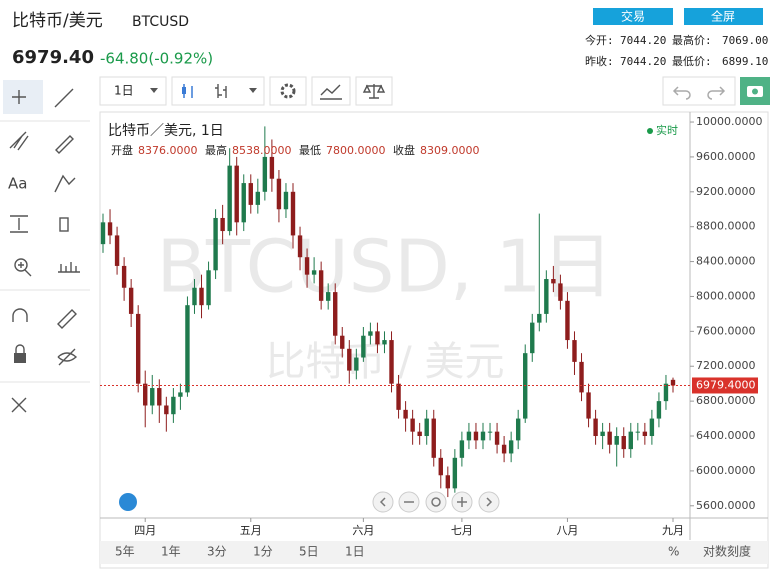  I want to click on y-tick-label: 5600.0000, so click(726, 505).